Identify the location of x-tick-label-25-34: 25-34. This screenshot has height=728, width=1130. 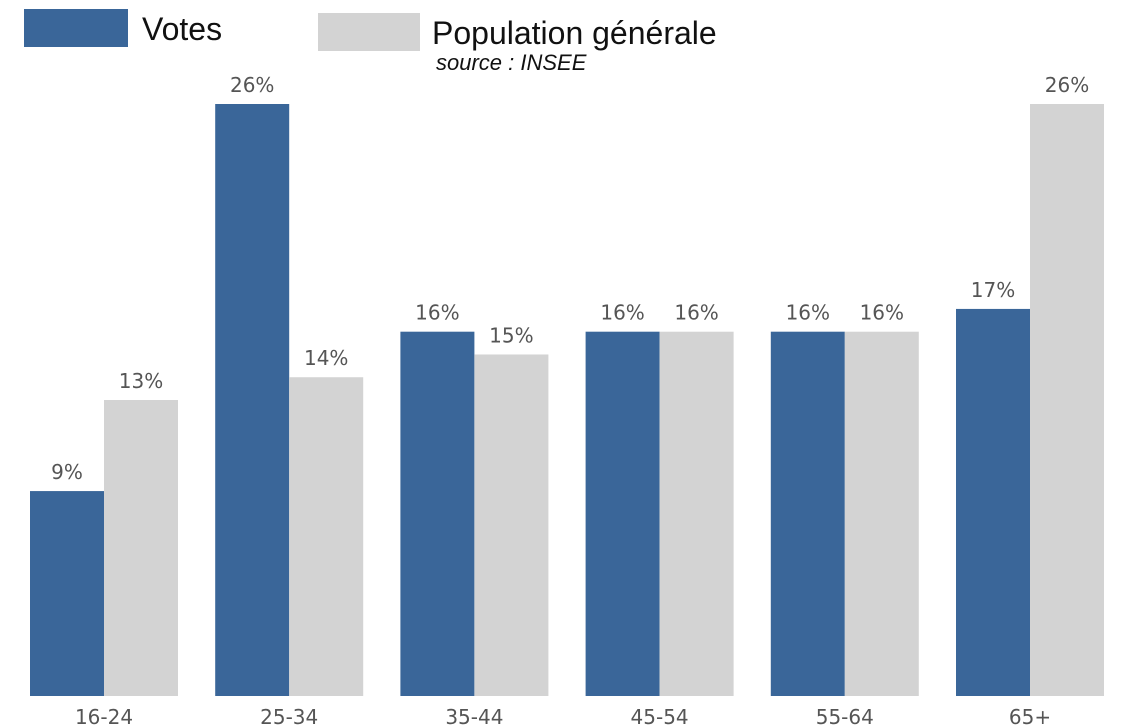
(289, 716).